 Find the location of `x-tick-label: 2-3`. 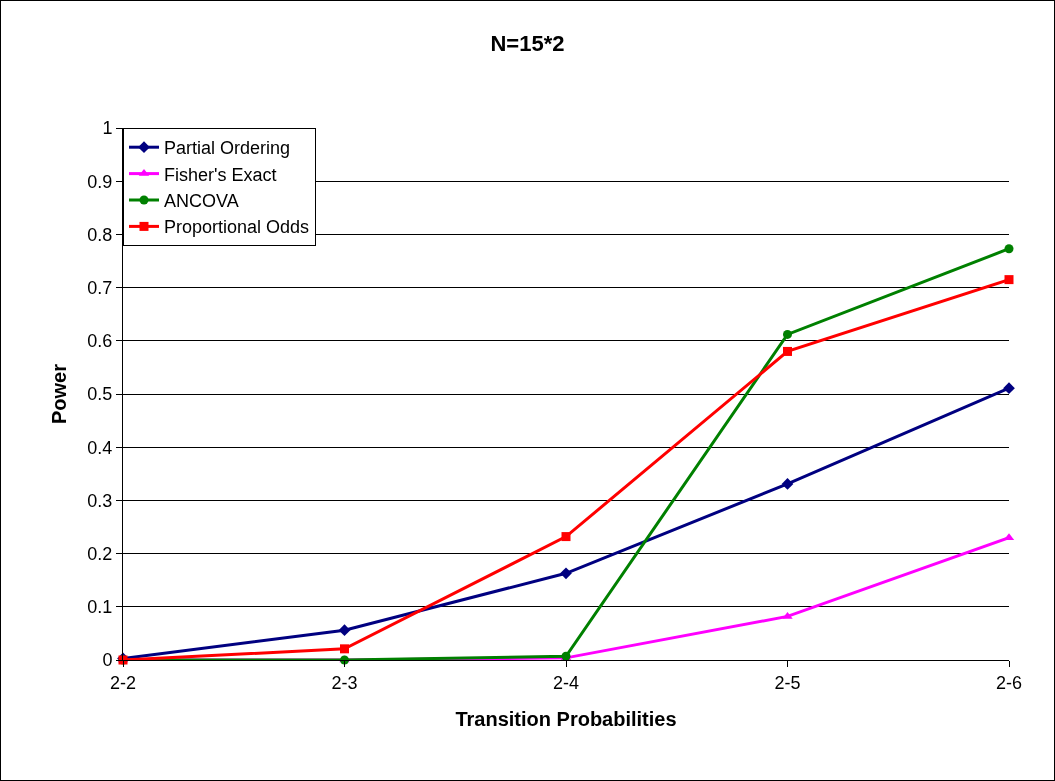

x-tick-label: 2-3 is located at coordinates (344, 682).